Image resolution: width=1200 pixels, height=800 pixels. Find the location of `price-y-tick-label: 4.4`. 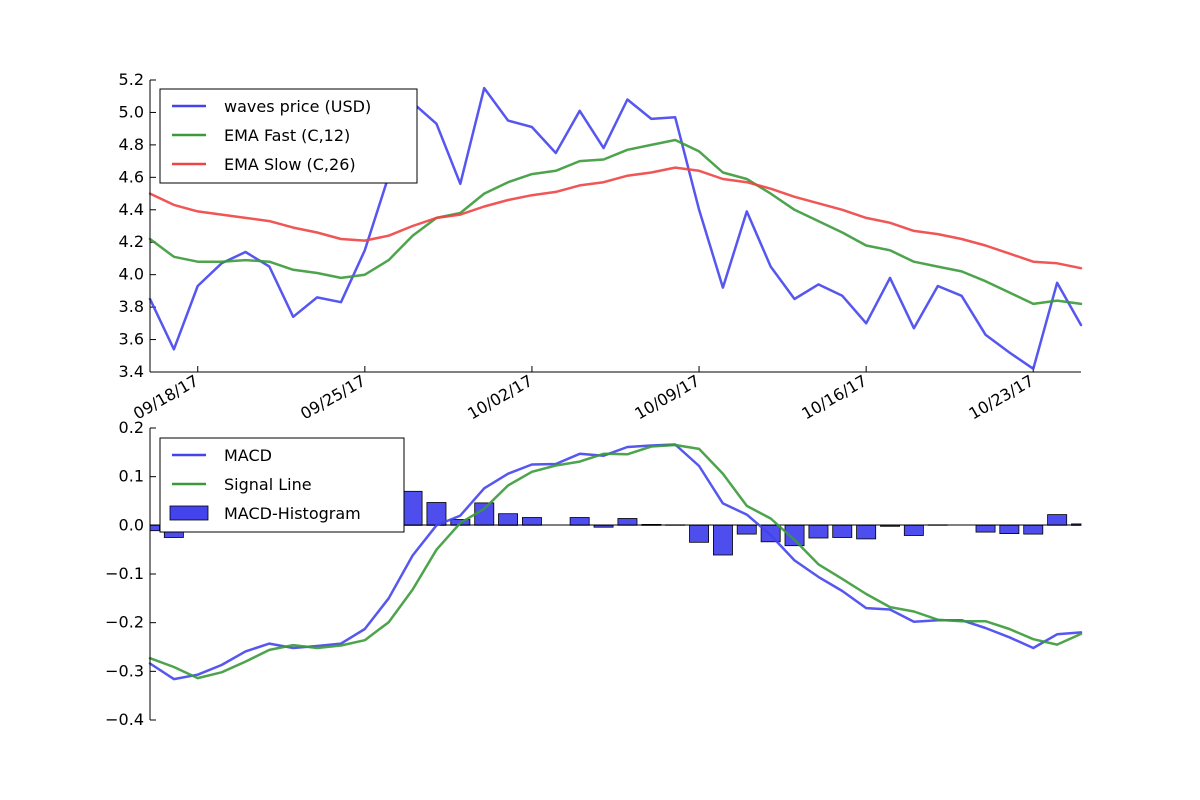

price-y-tick-label: 4.4 is located at coordinates (131, 209).